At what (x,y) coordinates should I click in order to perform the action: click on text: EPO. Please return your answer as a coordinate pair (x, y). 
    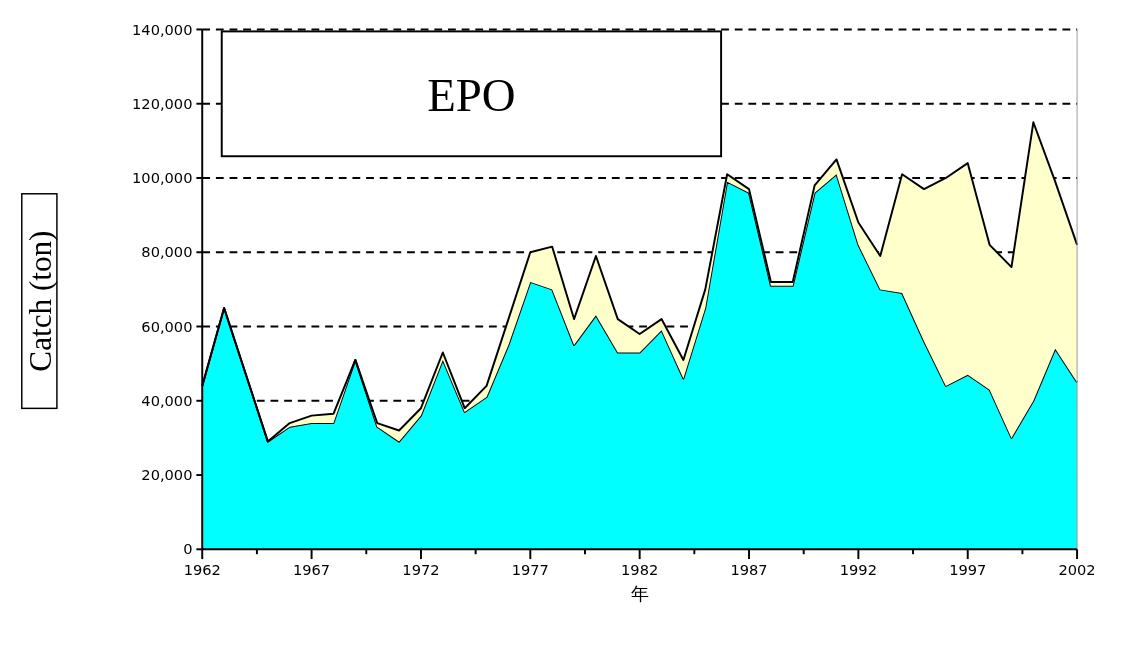
    Looking at the image, I should click on (471, 95).